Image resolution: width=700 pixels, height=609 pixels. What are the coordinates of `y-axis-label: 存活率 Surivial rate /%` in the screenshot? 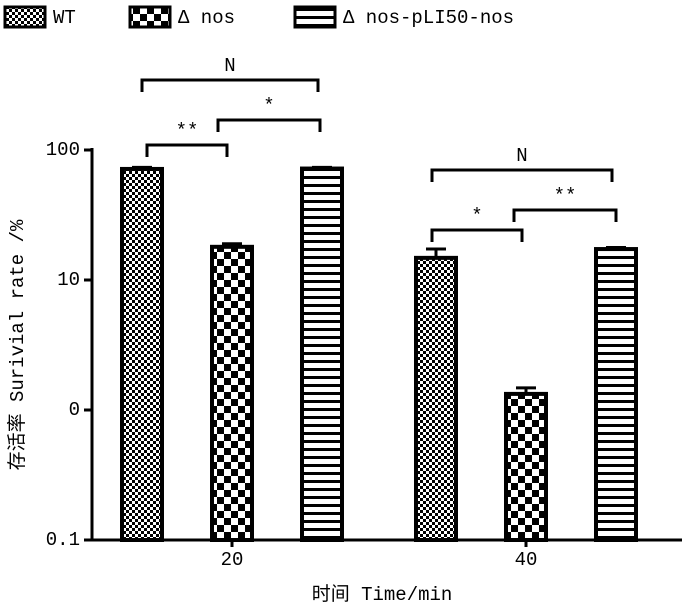 It's located at (17, 344).